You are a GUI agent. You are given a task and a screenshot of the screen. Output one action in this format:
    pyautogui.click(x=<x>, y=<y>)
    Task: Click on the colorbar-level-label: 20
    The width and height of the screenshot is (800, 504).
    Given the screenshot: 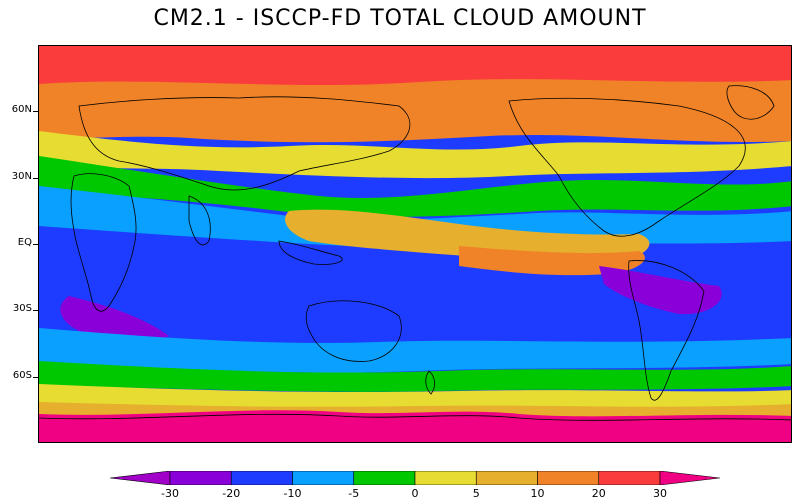 What is the action you would take?
    pyautogui.click(x=598, y=493)
    